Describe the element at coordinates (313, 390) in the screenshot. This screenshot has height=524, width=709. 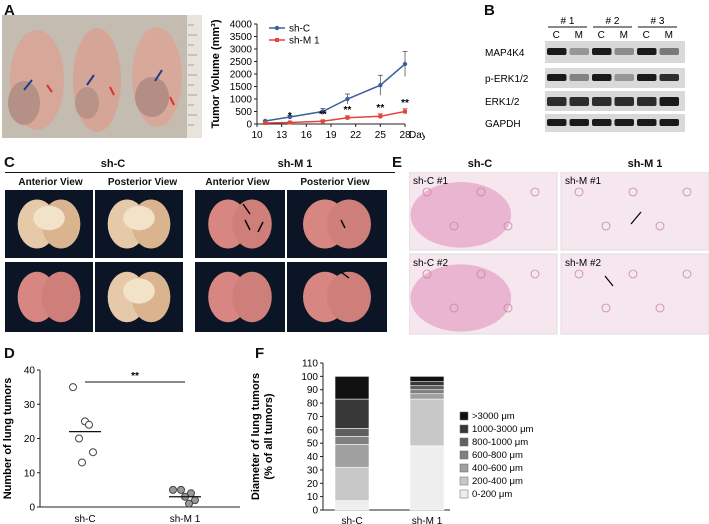
I see `y-tick-label: 90` at that location.